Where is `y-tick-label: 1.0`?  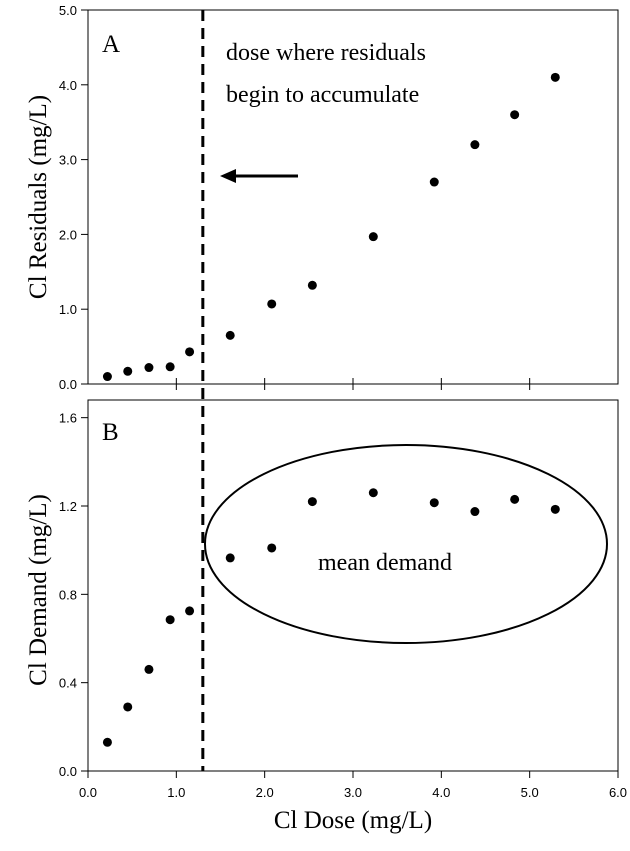
y-tick-label: 1.0 is located at coordinates (68, 309).